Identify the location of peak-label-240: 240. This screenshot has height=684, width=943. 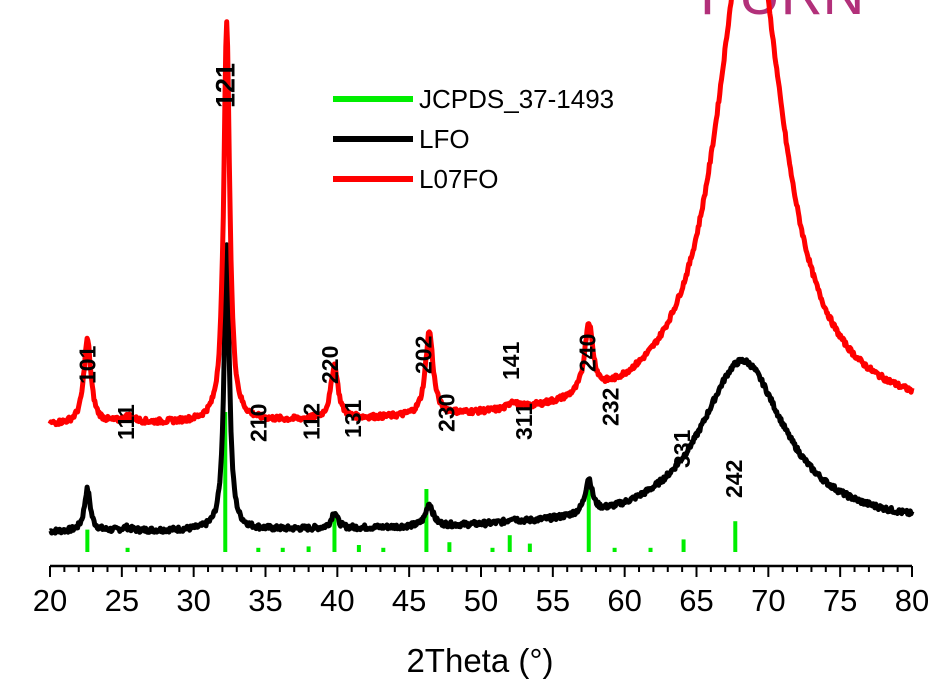
(587, 353).